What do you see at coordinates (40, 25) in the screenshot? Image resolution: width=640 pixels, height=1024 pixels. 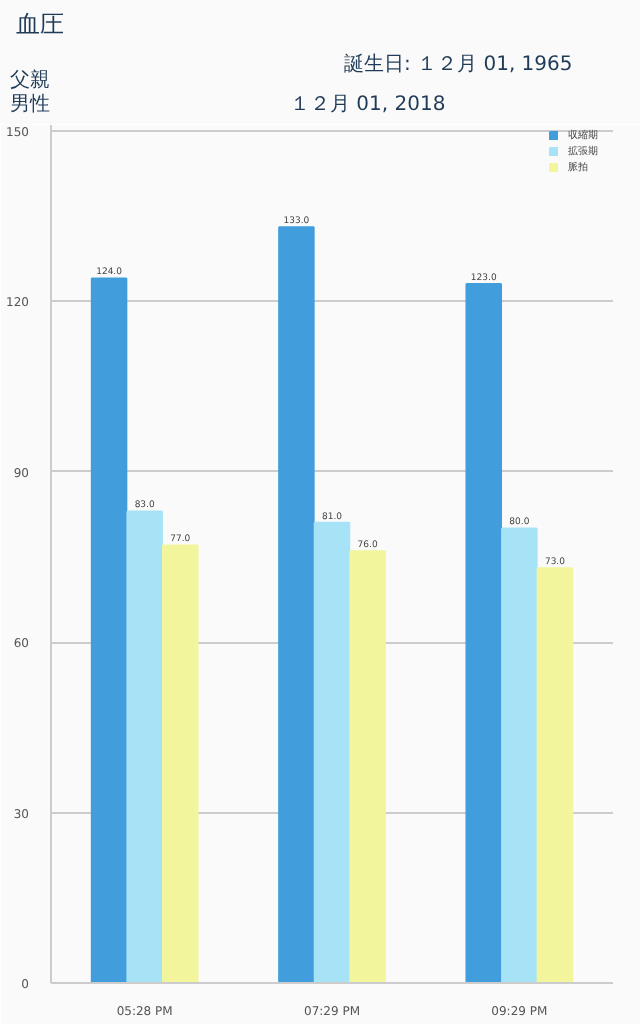 I see `chart-title: 血圧` at bounding box center [40, 25].